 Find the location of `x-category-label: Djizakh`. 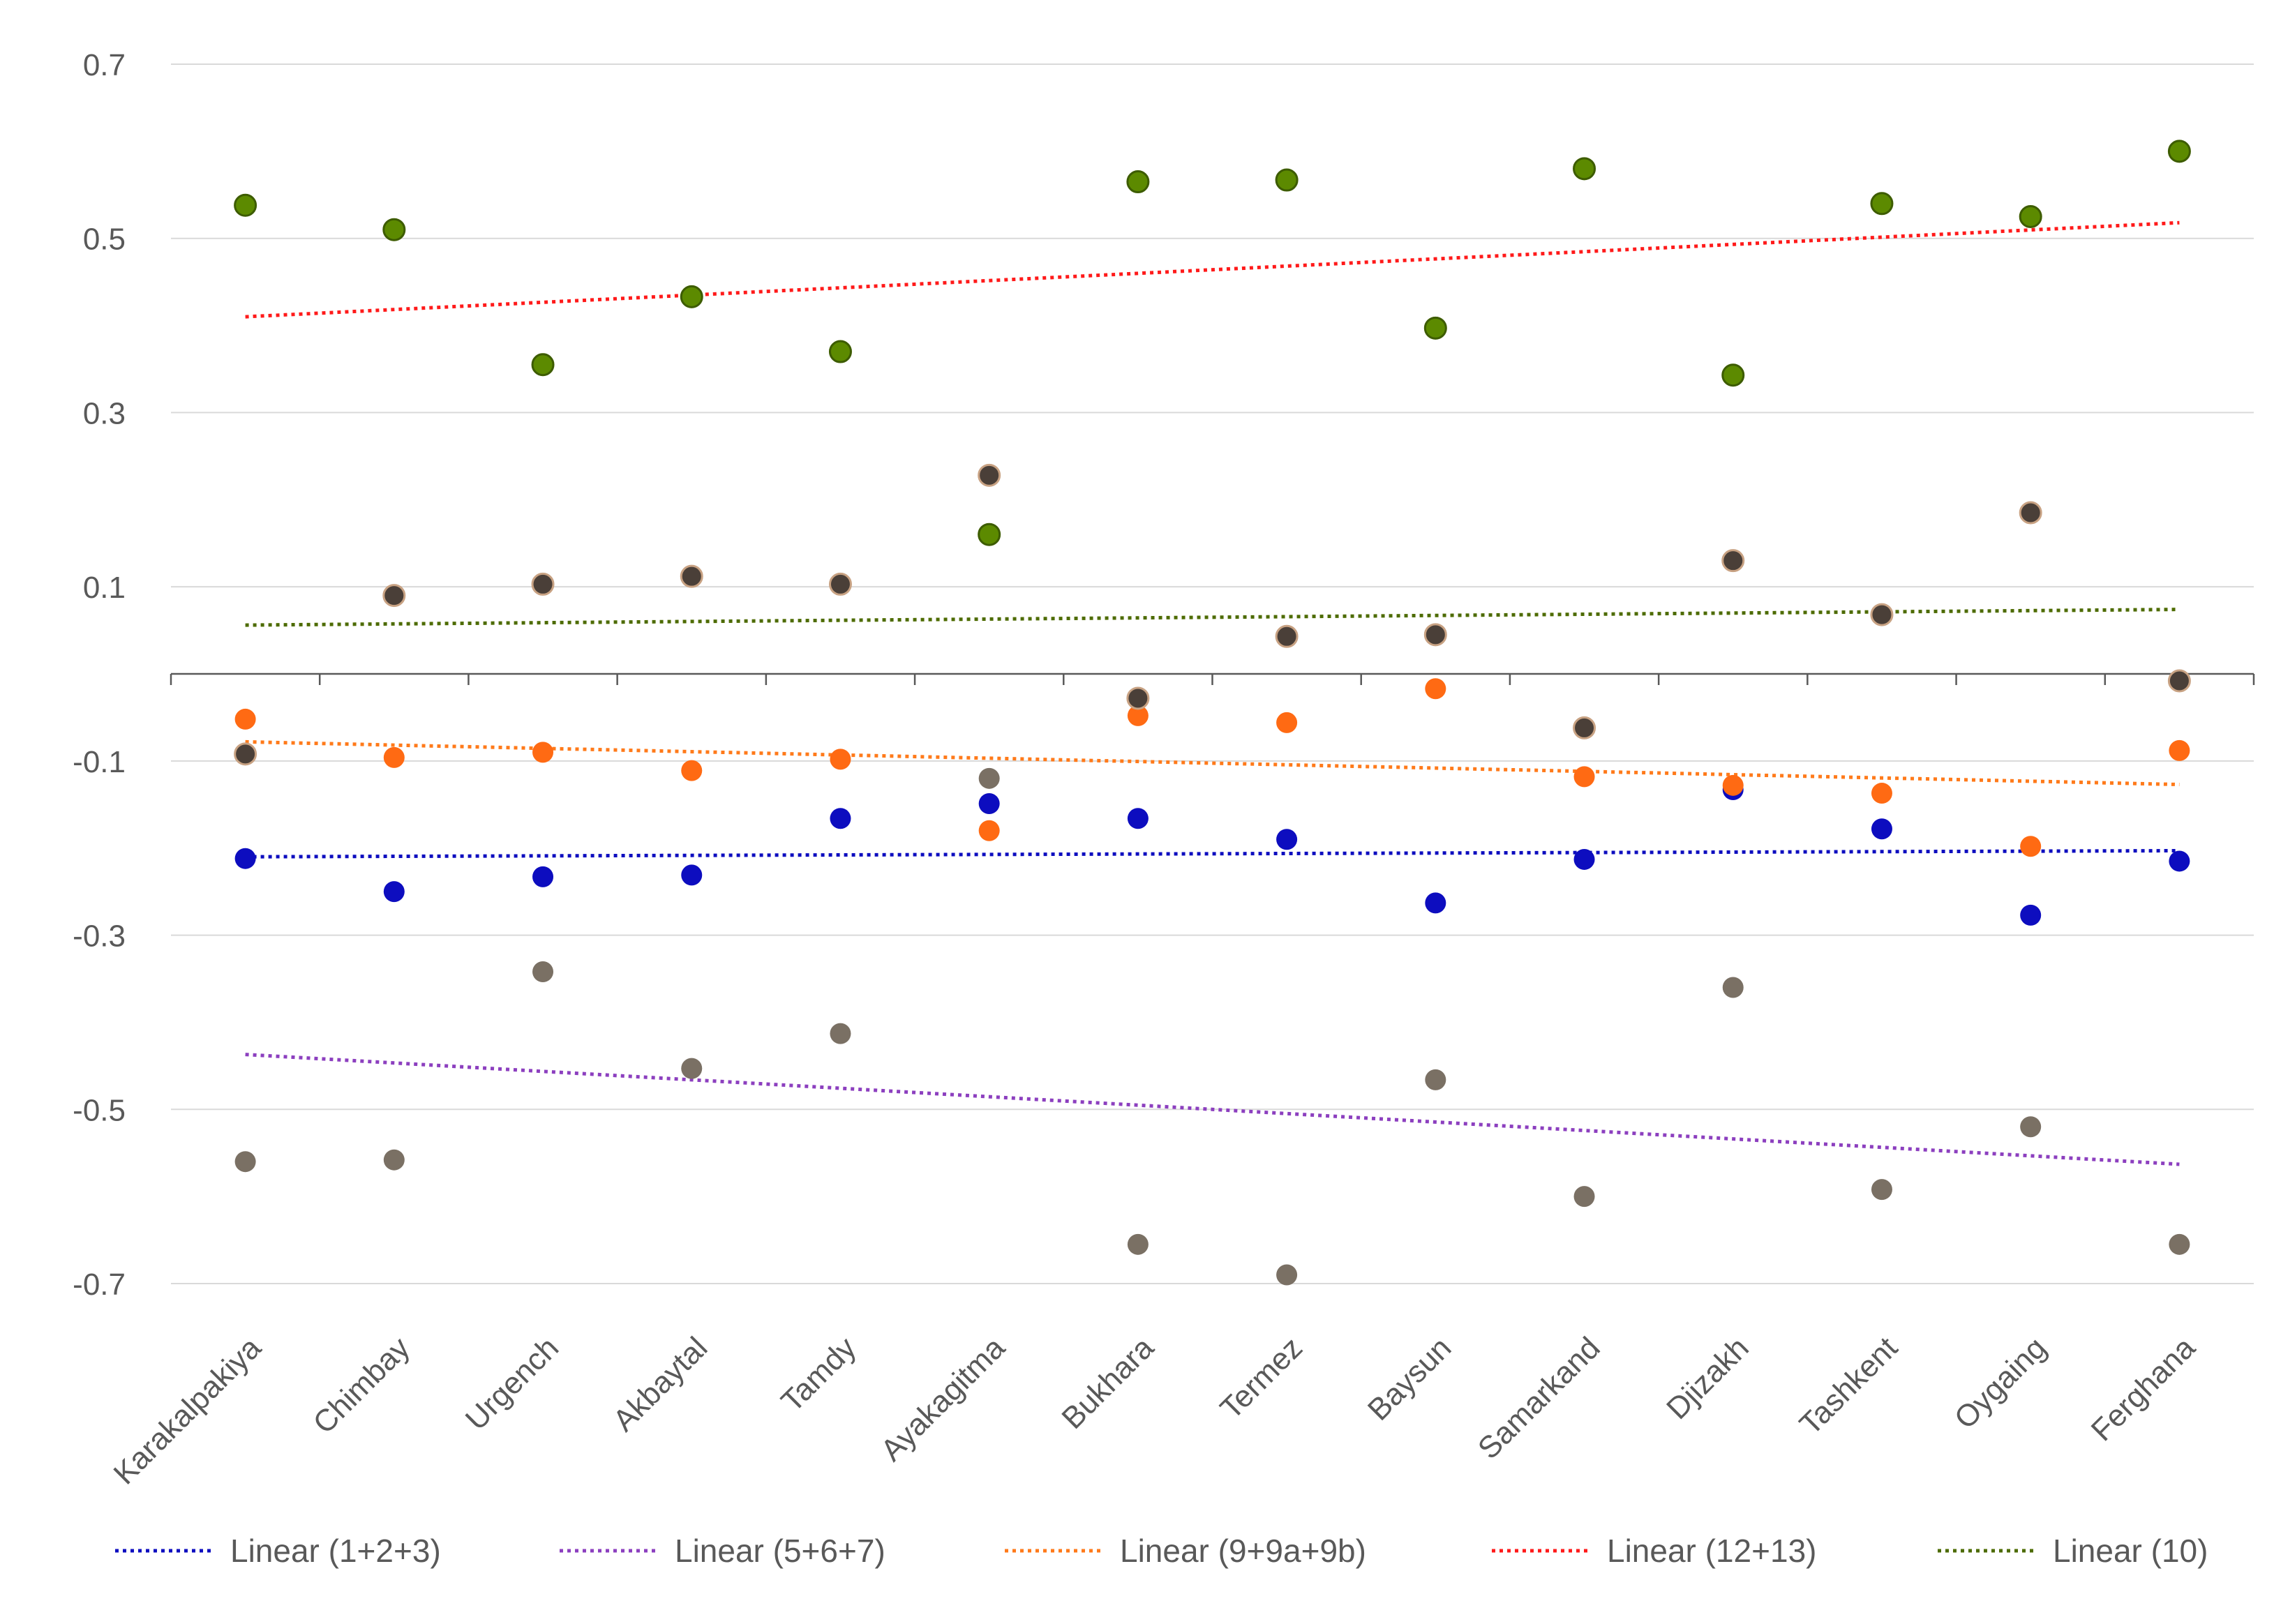

x-category-label: Djizakh is located at coordinates (1708, 1378).